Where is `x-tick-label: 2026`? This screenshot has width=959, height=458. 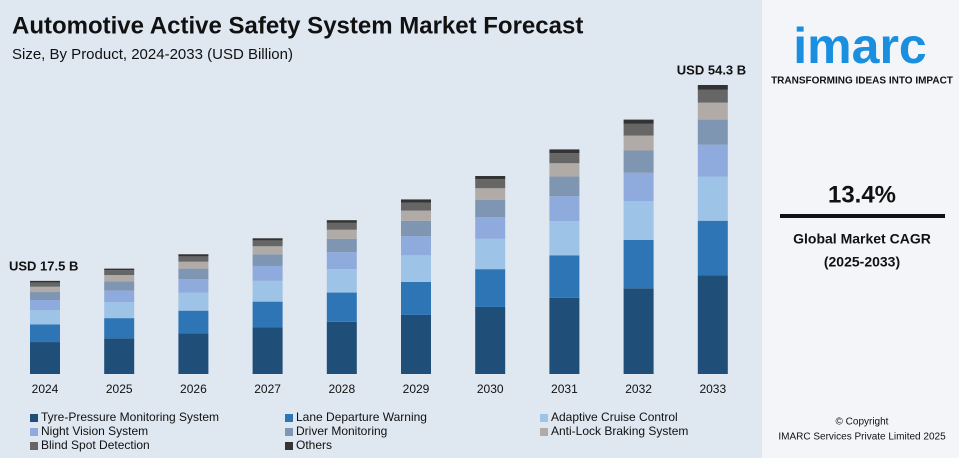
x-tick-label: 2026 is located at coordinates (193, 389).